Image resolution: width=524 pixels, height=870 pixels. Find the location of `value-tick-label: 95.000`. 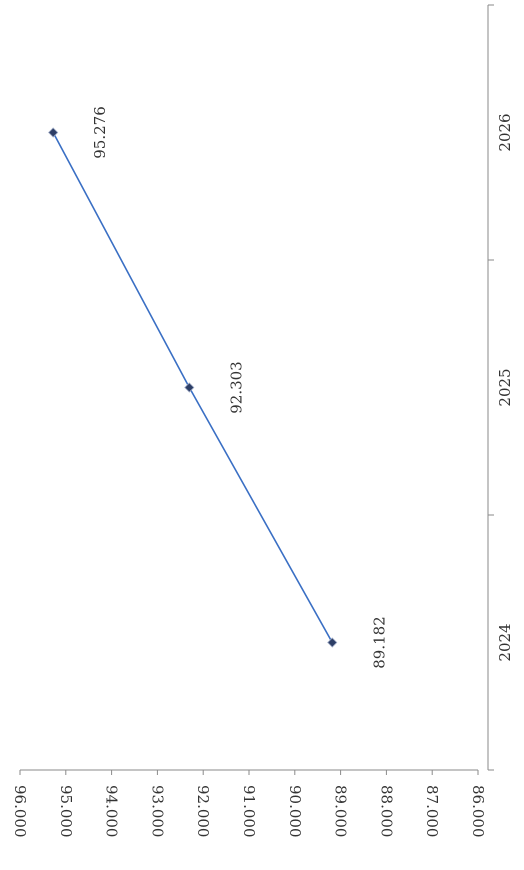

value-tick-label: 95.000 is located at coordinates (66, 811).